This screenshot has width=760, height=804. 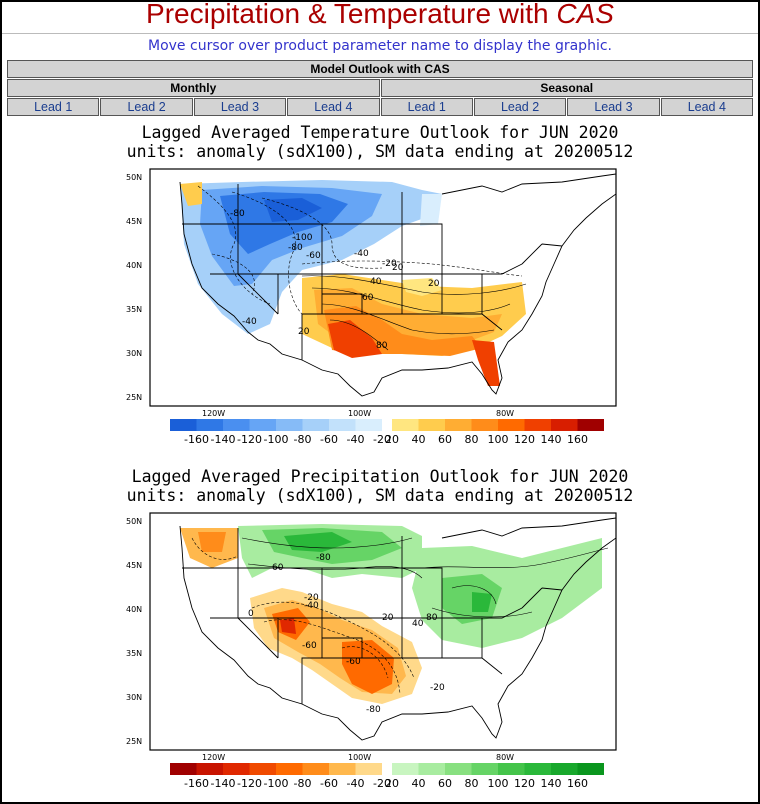 What do you see at coordinates (380, 14) in the screenshot?
I see `page-title: Precipitation & Temperature with CAS` at bounding box center [380, 14].